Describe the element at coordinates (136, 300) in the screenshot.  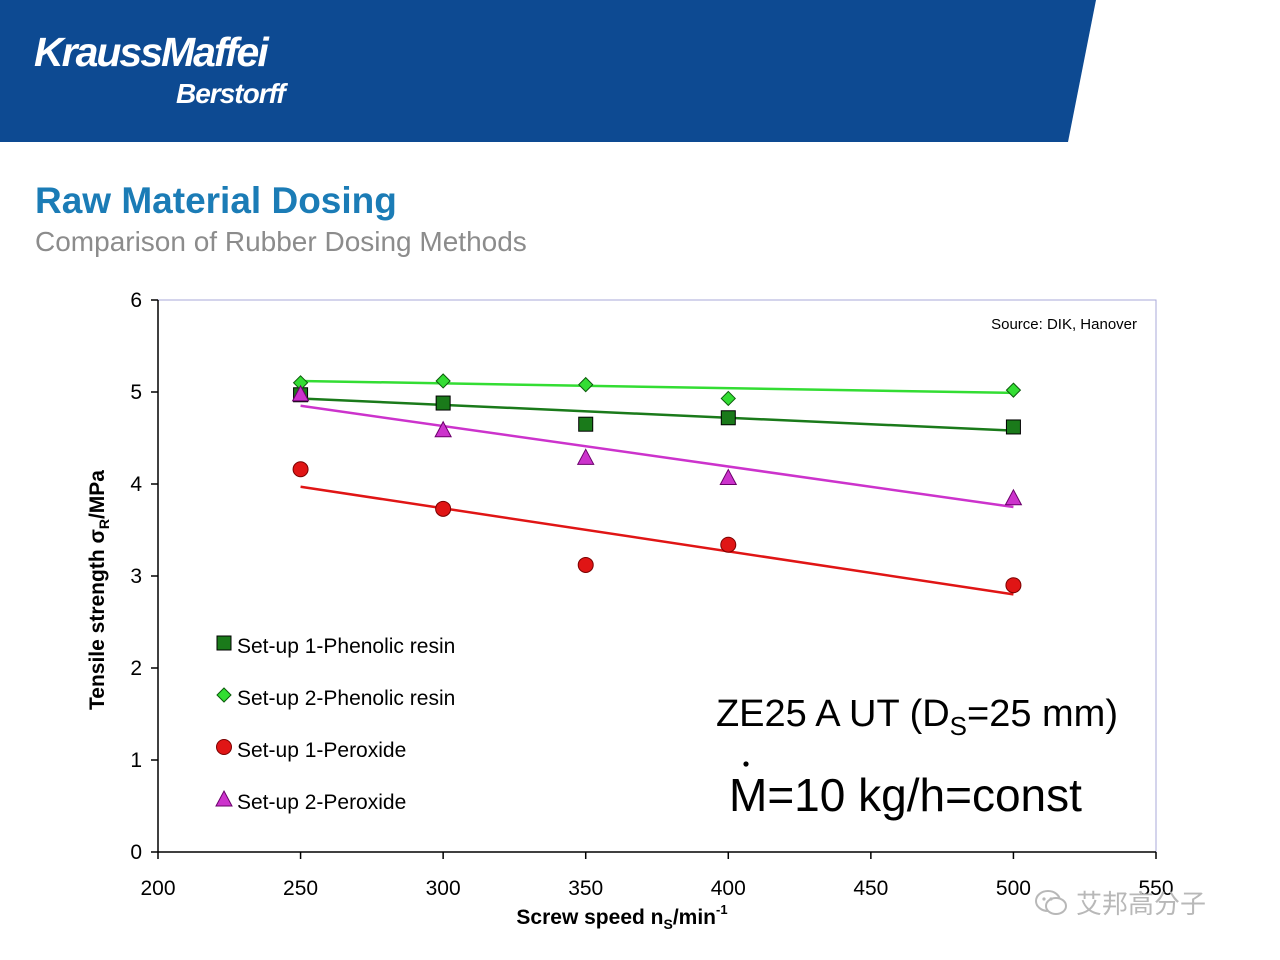
I see `y-tick-label: 6` at that location.